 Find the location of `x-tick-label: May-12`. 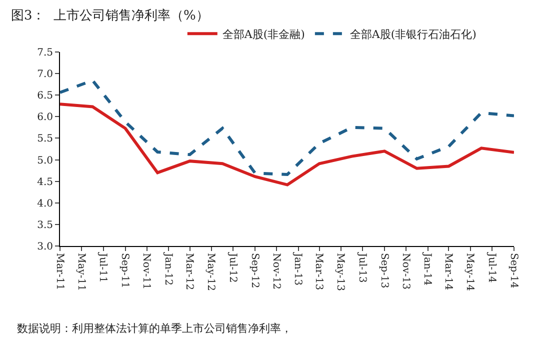

x-tick-label: May-12 is located at coordinates (210, 272).